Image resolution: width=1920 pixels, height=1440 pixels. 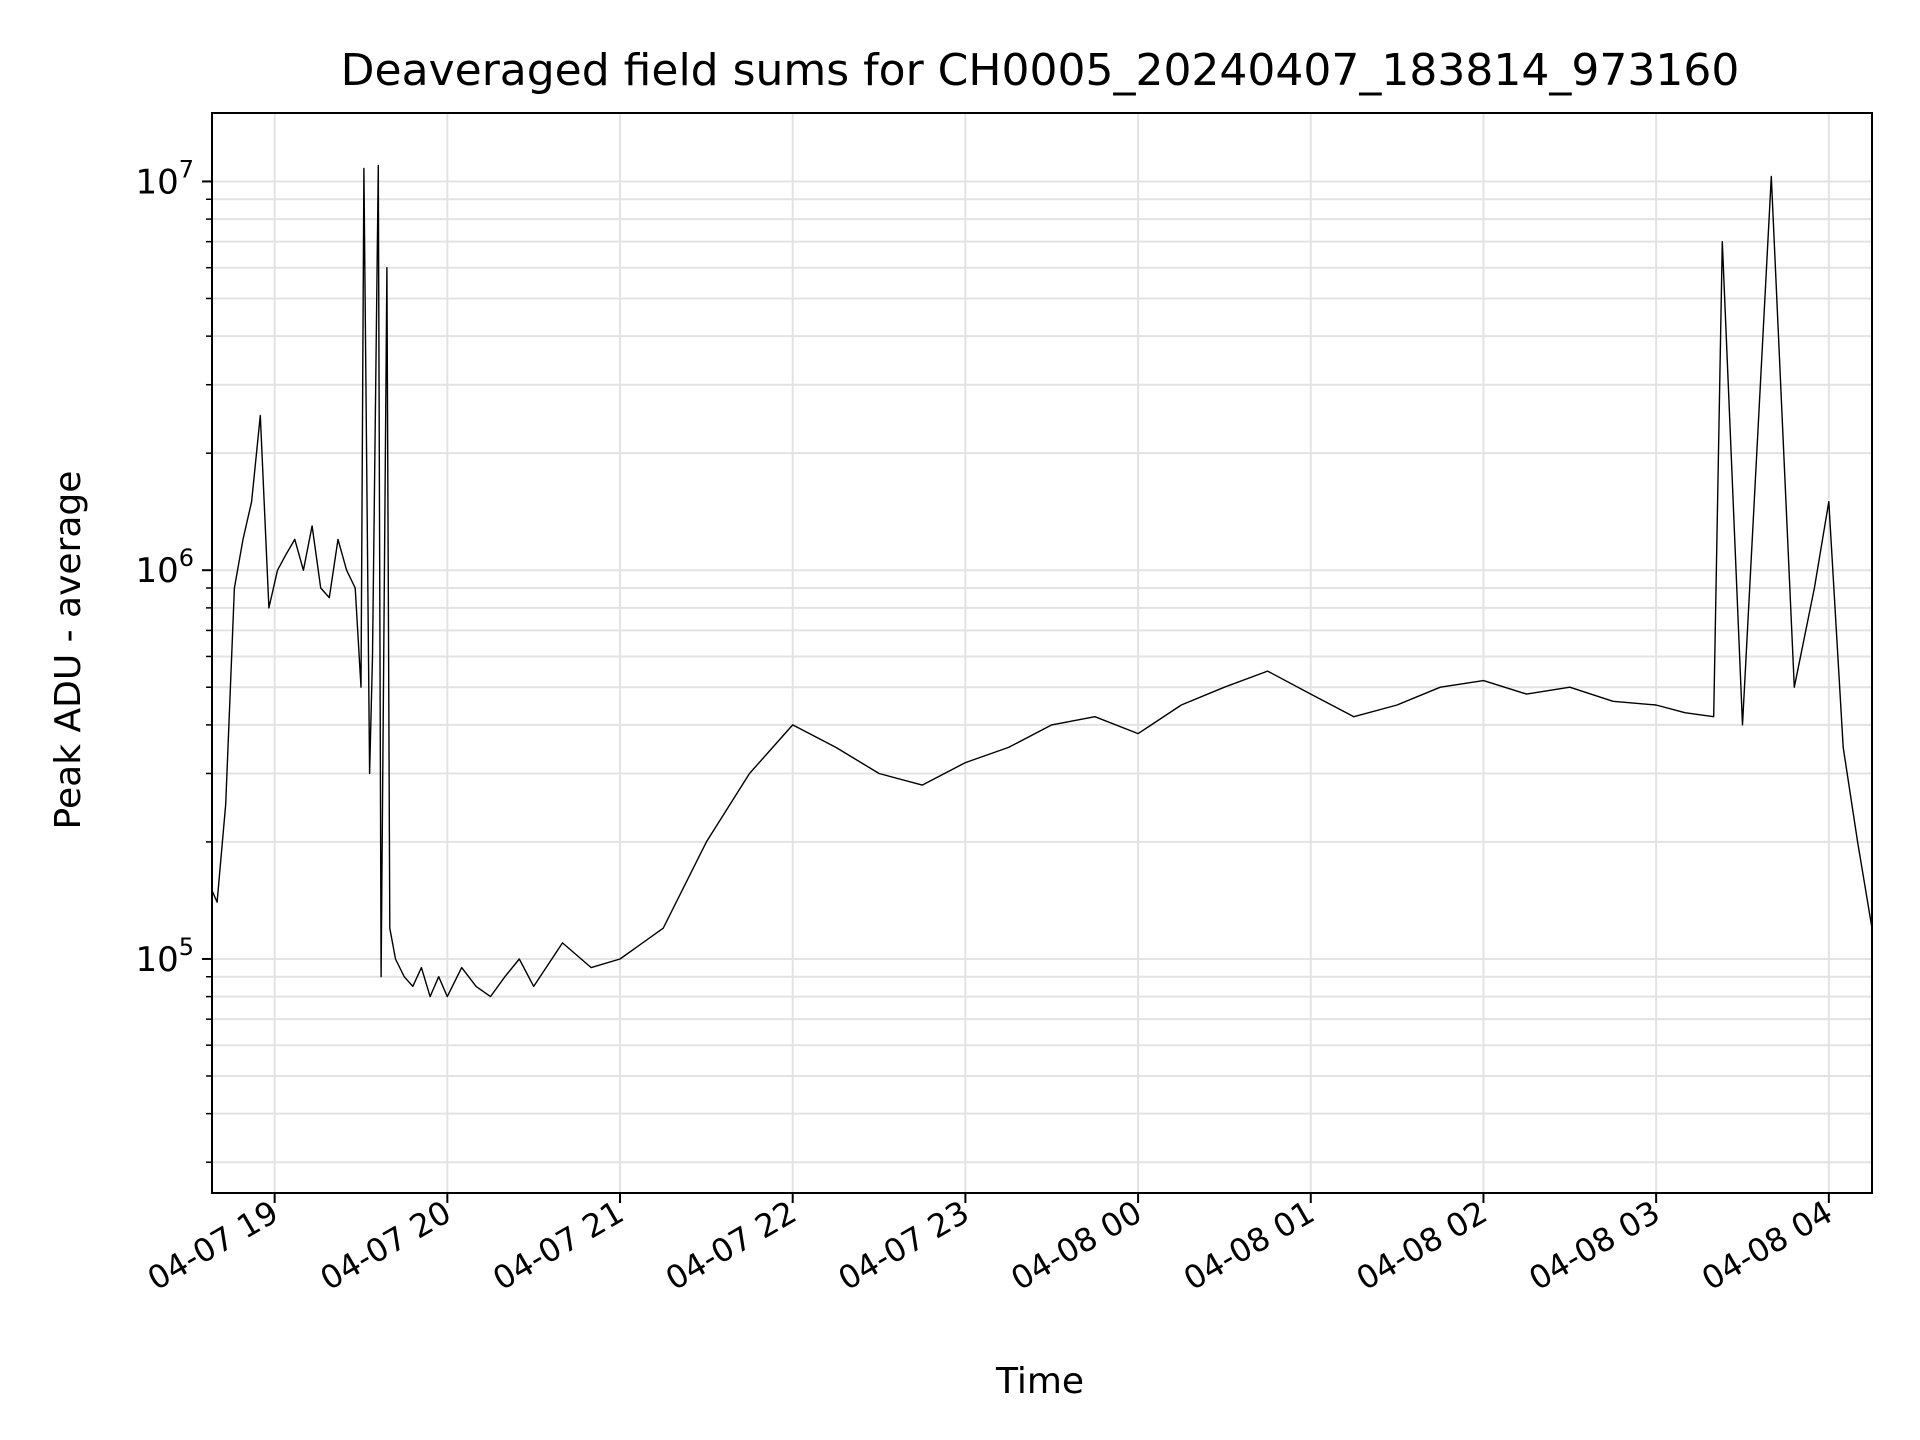 I want to click on y-tick-label: 10⁵, so click(x=164, y=956).